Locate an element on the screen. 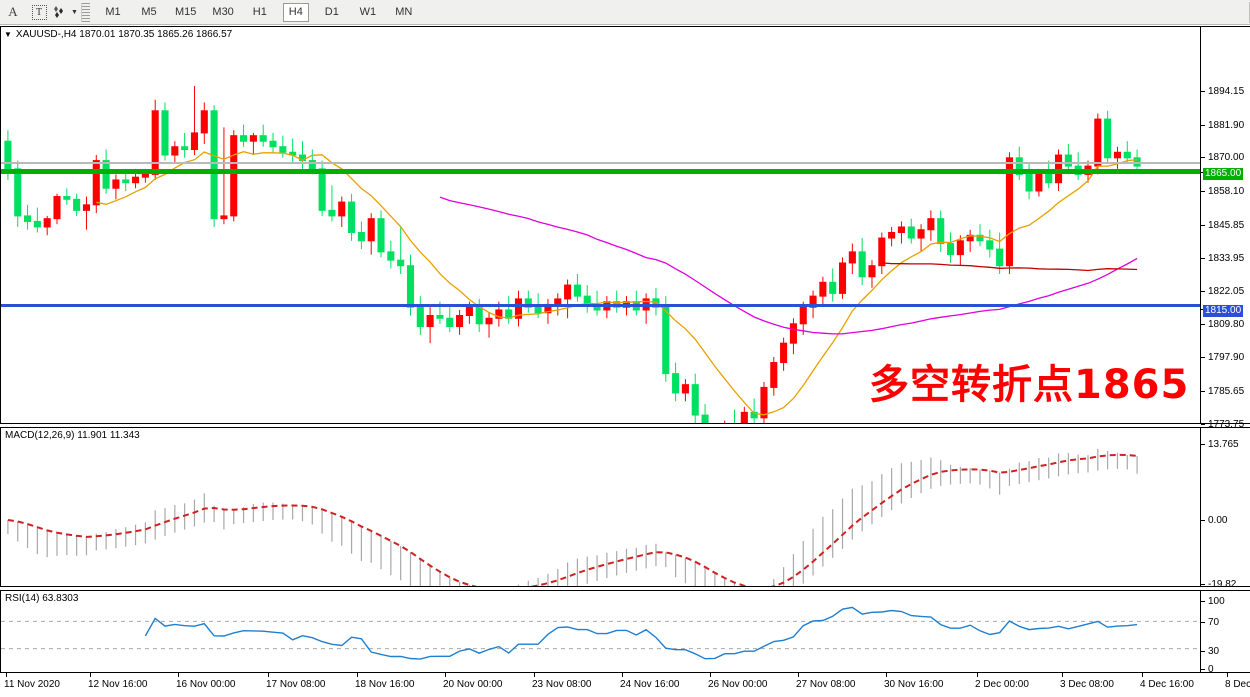 This screenshot has width=1250, height=697. macd-axis: 13.765 0.00 -19.82 is located at coordinates (1225, 508).